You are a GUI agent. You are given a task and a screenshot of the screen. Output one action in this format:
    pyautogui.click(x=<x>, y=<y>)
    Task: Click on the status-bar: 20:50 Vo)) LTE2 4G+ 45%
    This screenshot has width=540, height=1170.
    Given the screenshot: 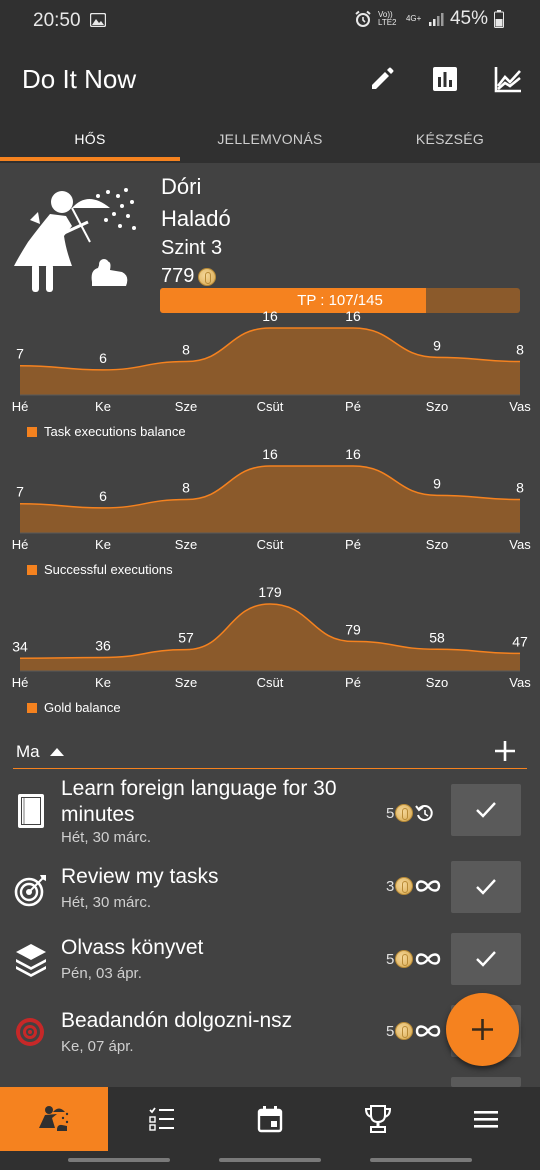 What is the action you would take?
    pyautogui.click(x=270, y=21)
    